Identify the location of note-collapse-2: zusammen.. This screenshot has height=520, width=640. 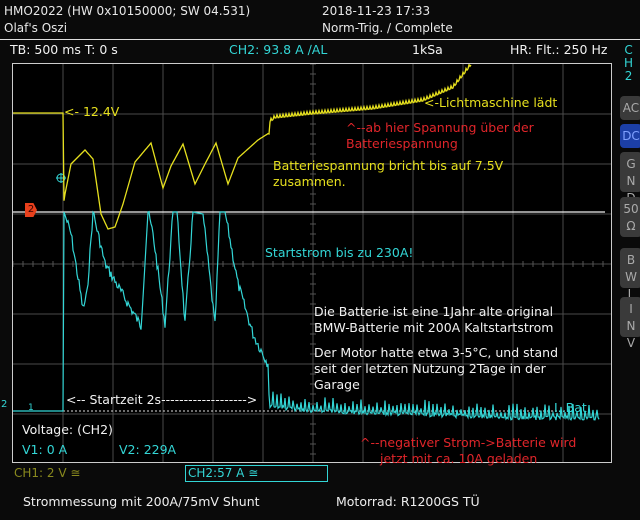
(309, 181).